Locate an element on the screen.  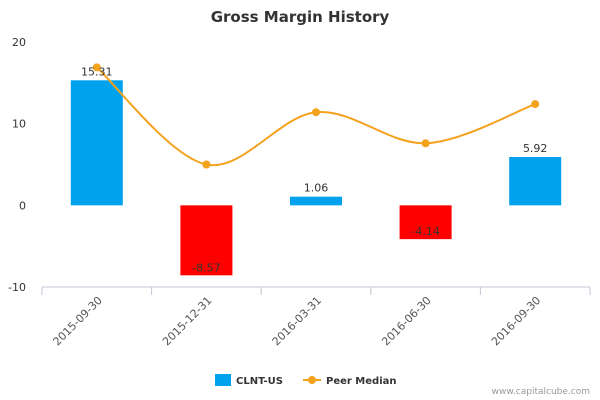
x-tick-label: 2015-12-31 is located at coordinates (187, 321).